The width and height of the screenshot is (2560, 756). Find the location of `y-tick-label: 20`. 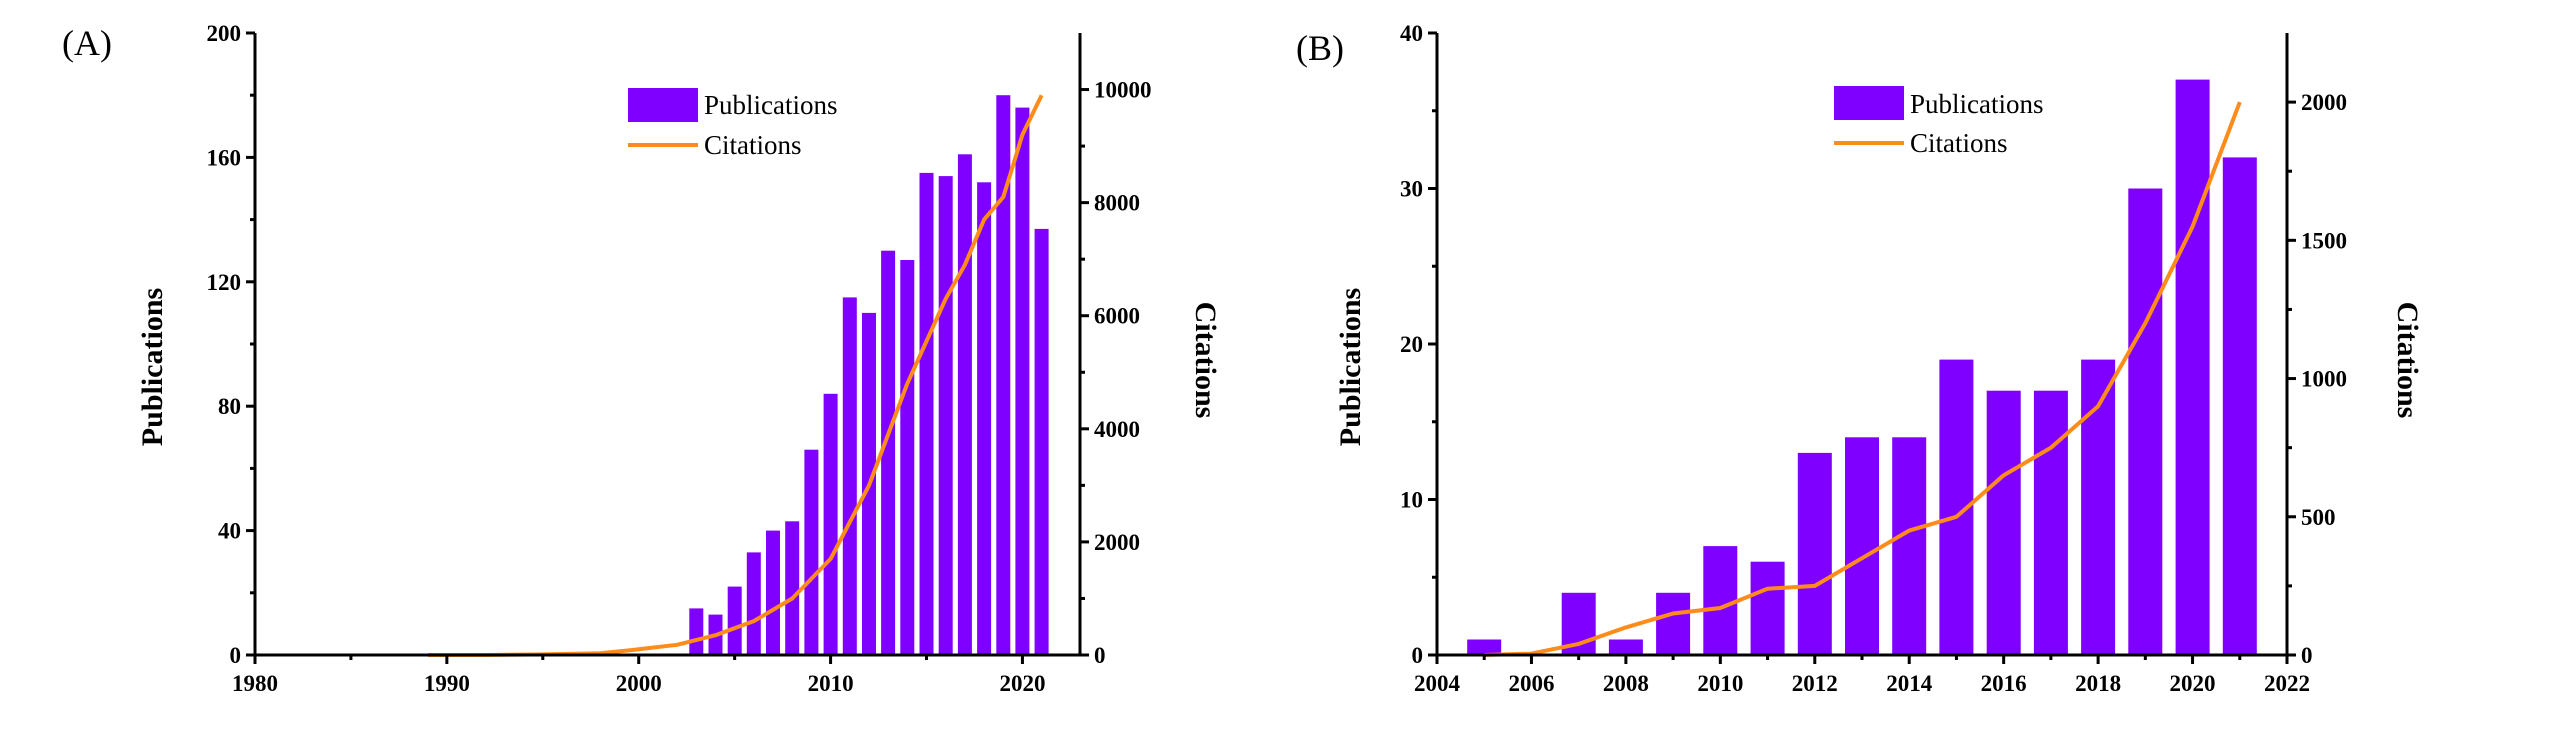

y-tick-label: 20 is located at coordinates (1411, 344).